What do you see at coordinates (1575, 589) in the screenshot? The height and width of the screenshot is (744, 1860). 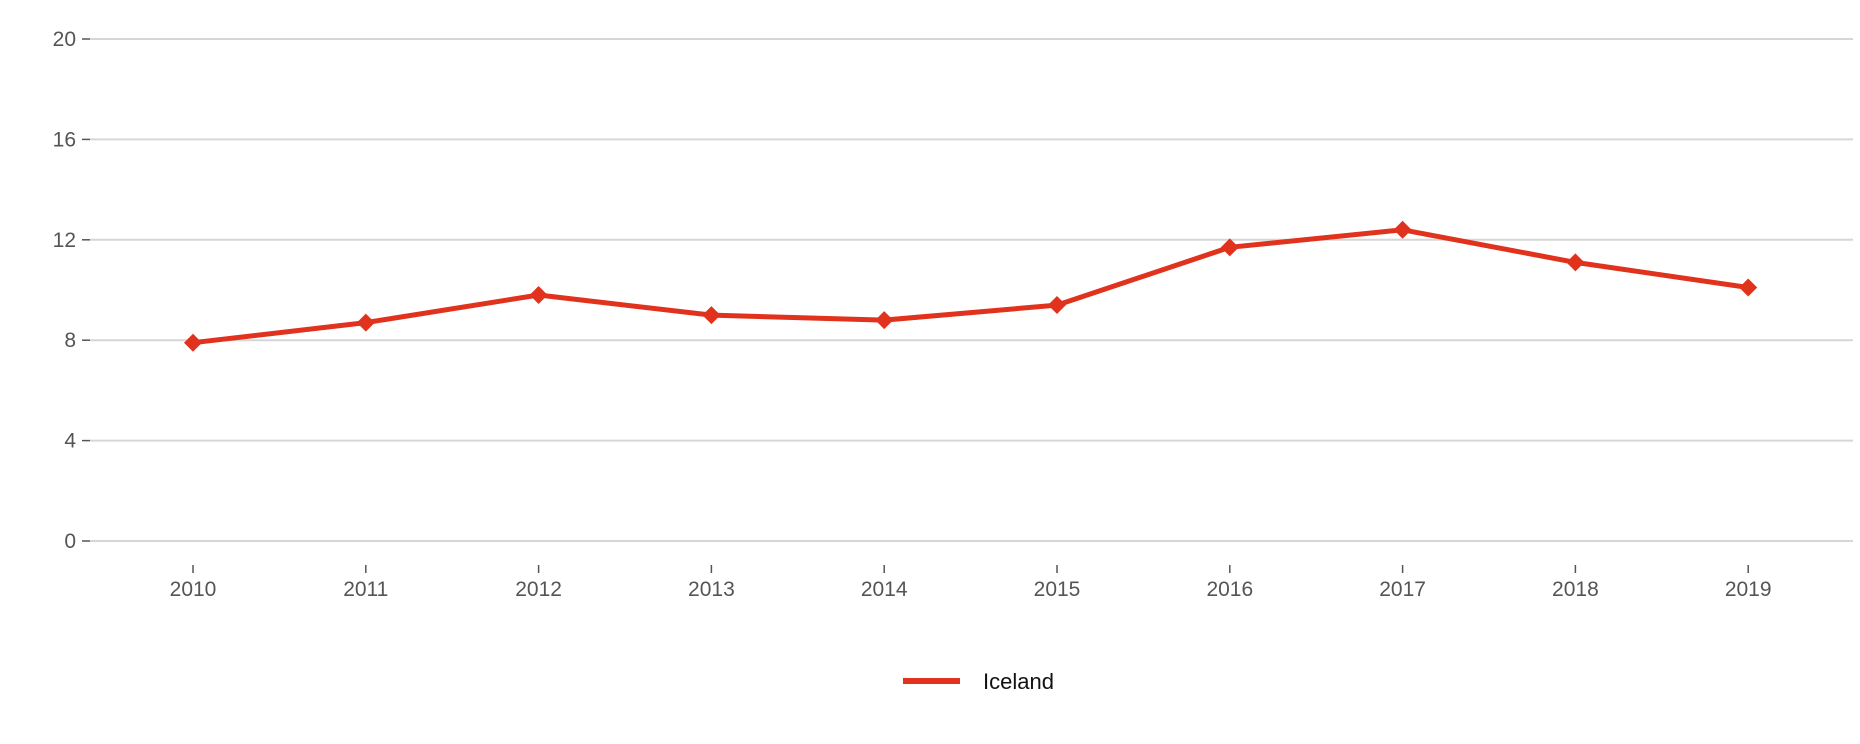 I see `x-tick-label: 2018` at bounding box center [1575, 589].